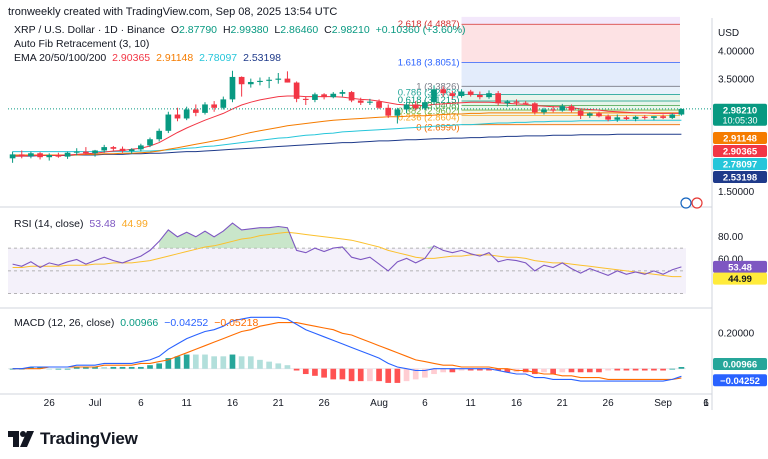 The width and height of the screenshot is (768, 459). Describe the element at coordinates (83, 44) in the screenshot. I see `fib-legend: Auto Fib Retracement (3, 10)` at that location.